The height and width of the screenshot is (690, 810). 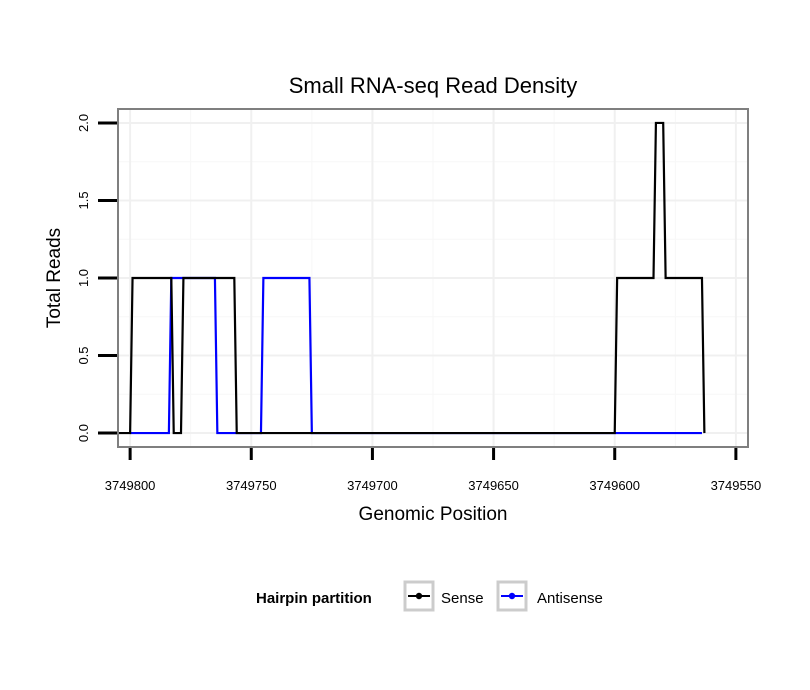 What do you see at coordinates (372, 485) in the screenshot?
I see `x-tick-label: 3749700` at bounding box center [372, 485].